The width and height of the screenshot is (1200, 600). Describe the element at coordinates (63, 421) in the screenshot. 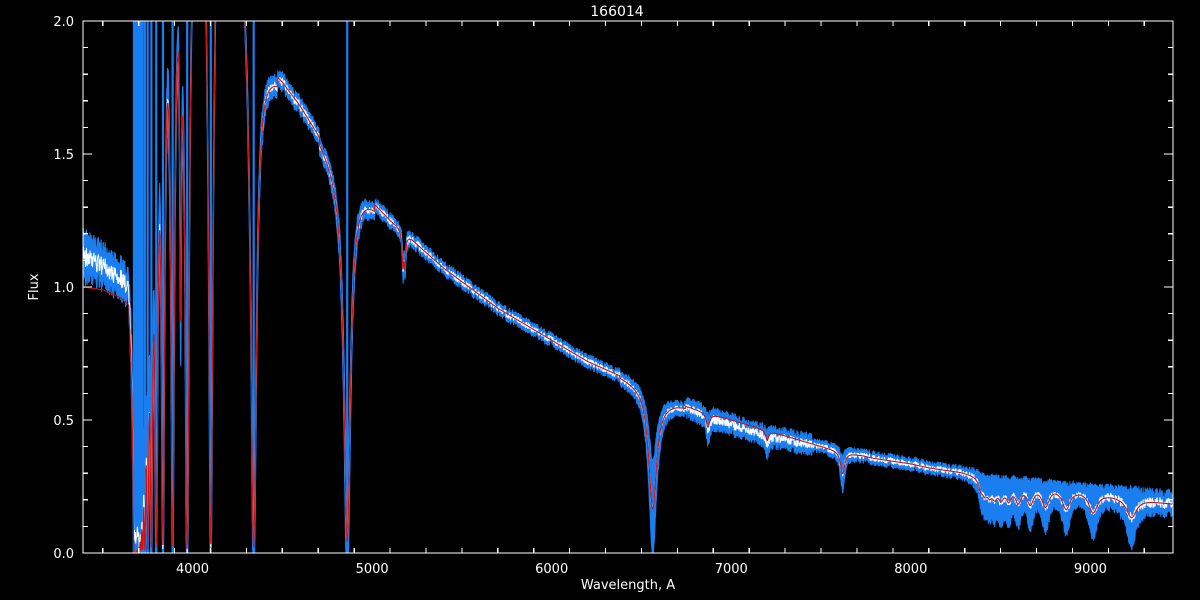

I see `y-tick-label: 0.5` at that location.